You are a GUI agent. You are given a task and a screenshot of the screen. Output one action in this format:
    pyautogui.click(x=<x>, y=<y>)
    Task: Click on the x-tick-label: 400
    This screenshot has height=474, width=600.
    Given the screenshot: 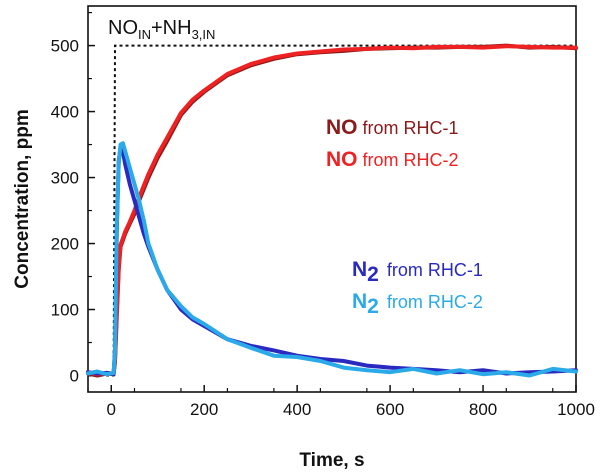 What is the action you would take?
    pyautogui.click(x=297, y=409)
    